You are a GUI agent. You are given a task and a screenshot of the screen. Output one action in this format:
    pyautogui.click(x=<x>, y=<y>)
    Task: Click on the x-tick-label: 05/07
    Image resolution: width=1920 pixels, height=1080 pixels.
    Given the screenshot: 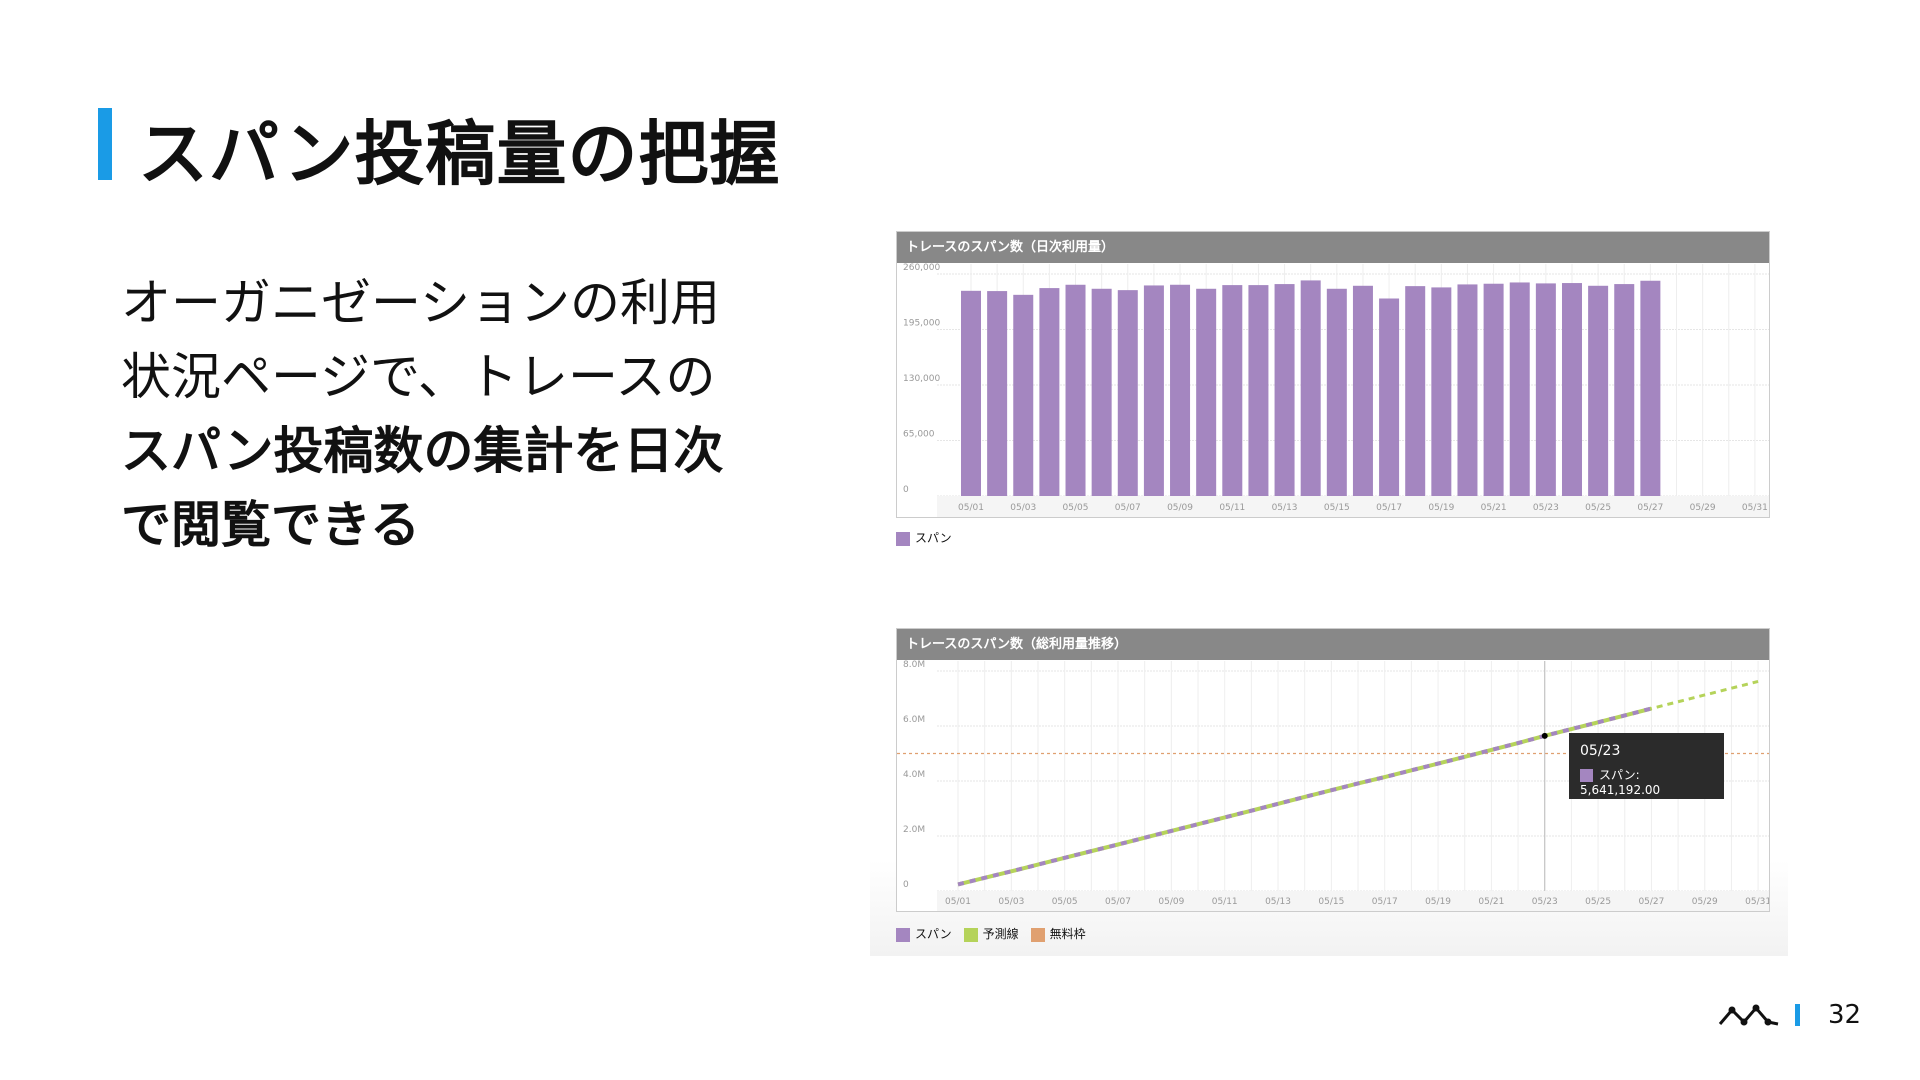 What is the action you would take?
    pyautogui.click(x=1118, y=902)
    